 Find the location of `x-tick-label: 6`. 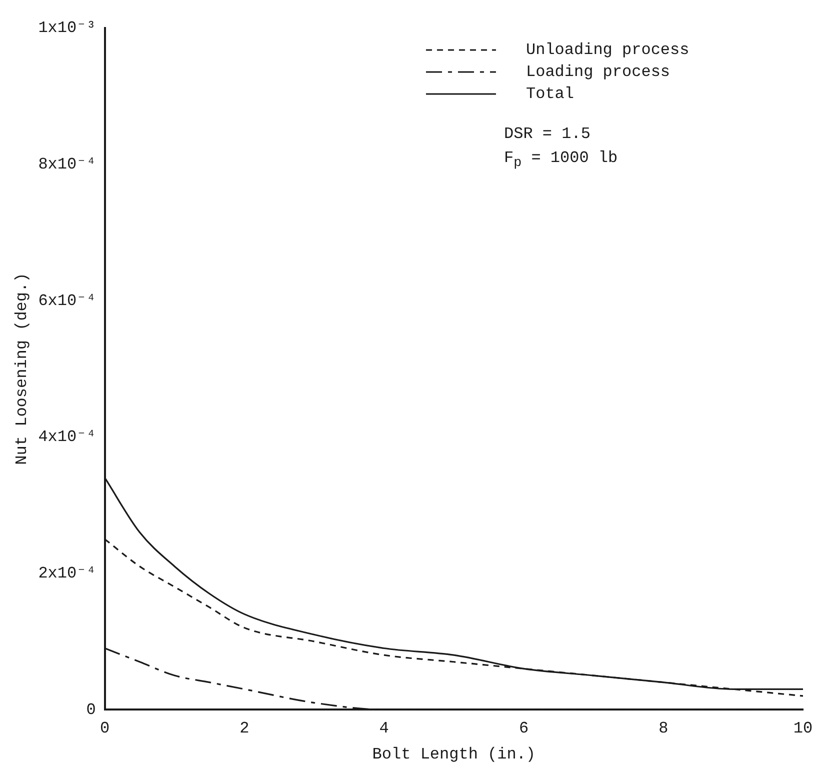

x-tick-label: 6 is located at coordinates (523, 728).